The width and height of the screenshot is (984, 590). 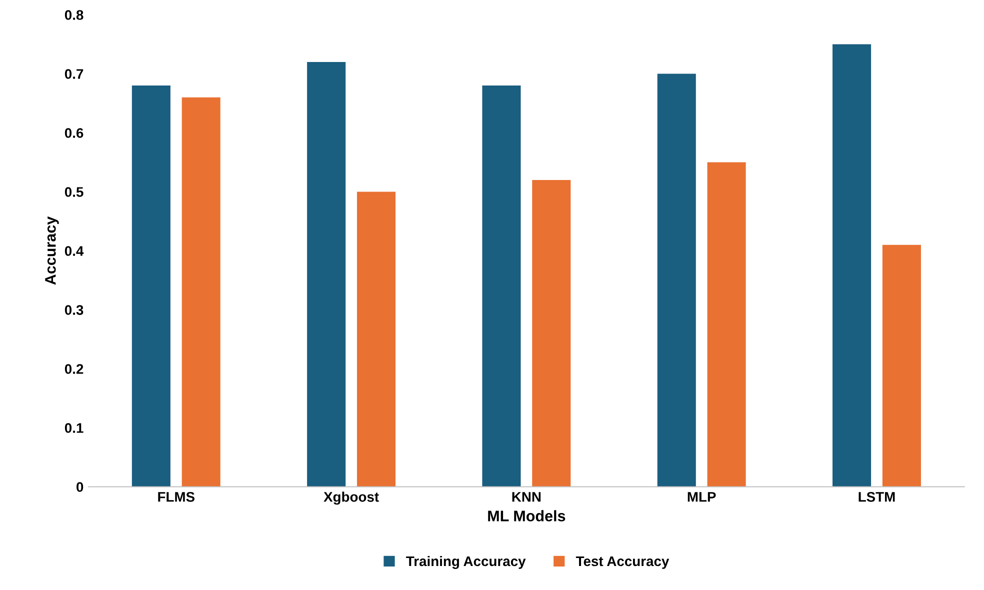 What do you see at coordinates (80, 487) in the screenshot?
I see `y-tick-label: 0` at bounding box center [80, 487].